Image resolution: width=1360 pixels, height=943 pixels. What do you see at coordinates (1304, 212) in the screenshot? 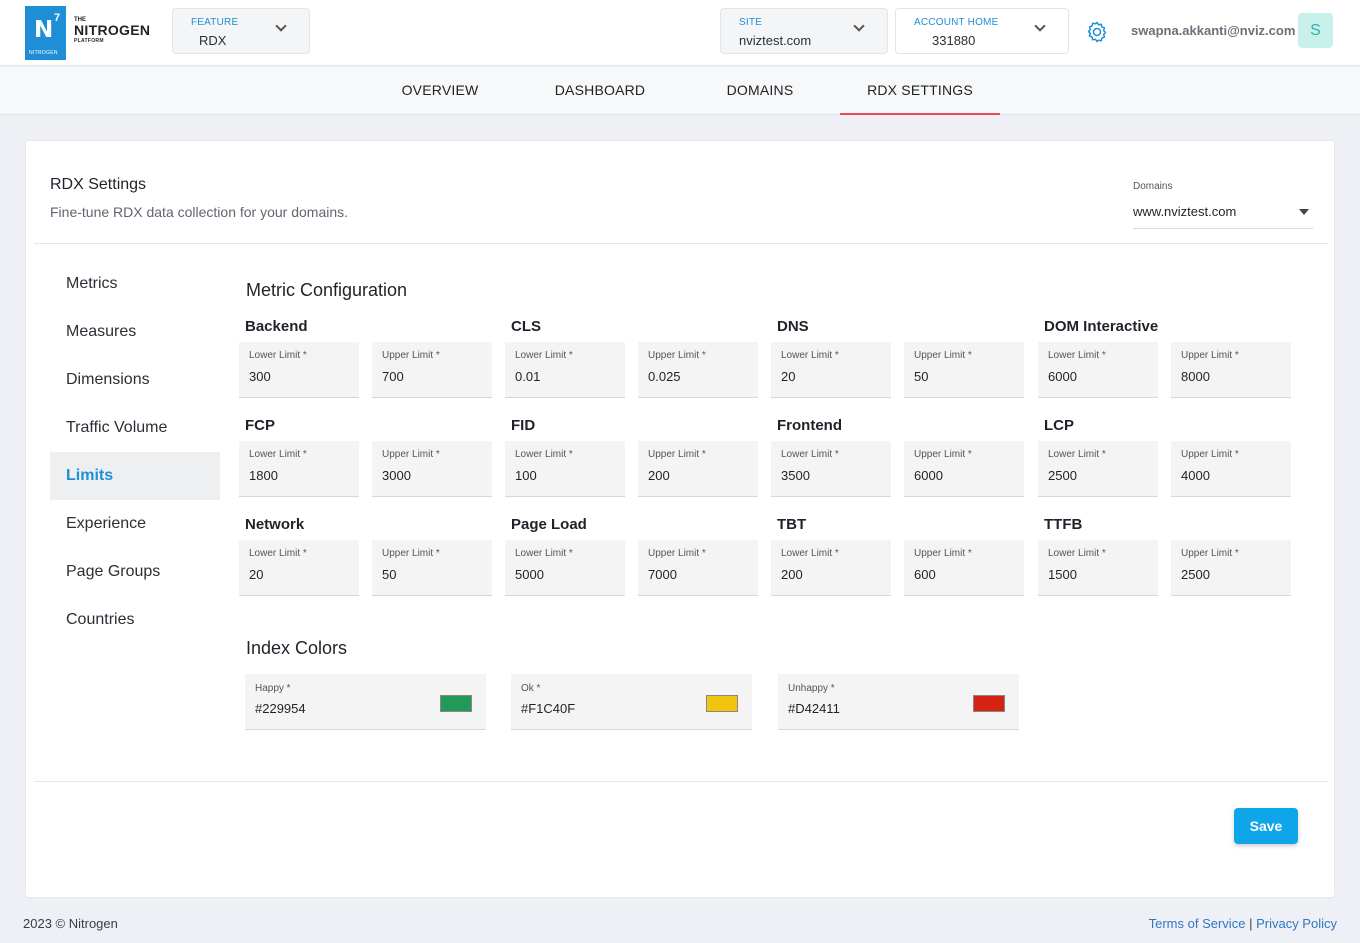
I see `caret-down-icon` at bounding box center [1304, 212].